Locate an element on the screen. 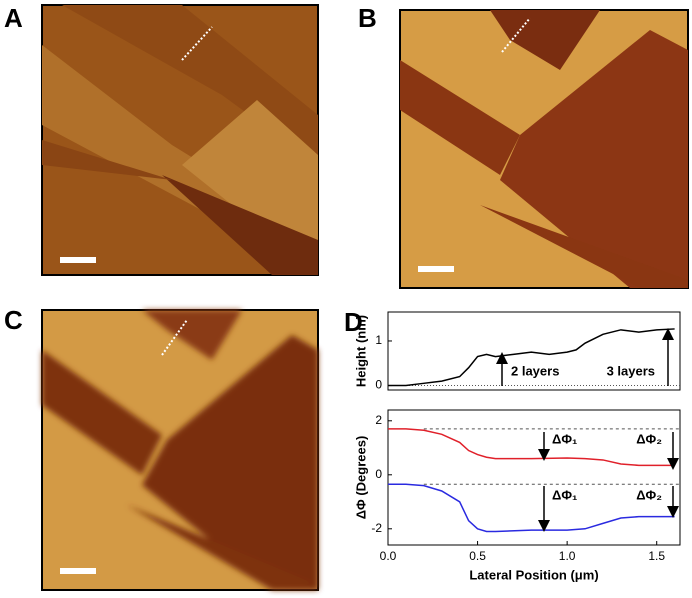  panel-label: D is located at coordinates (353, 322).